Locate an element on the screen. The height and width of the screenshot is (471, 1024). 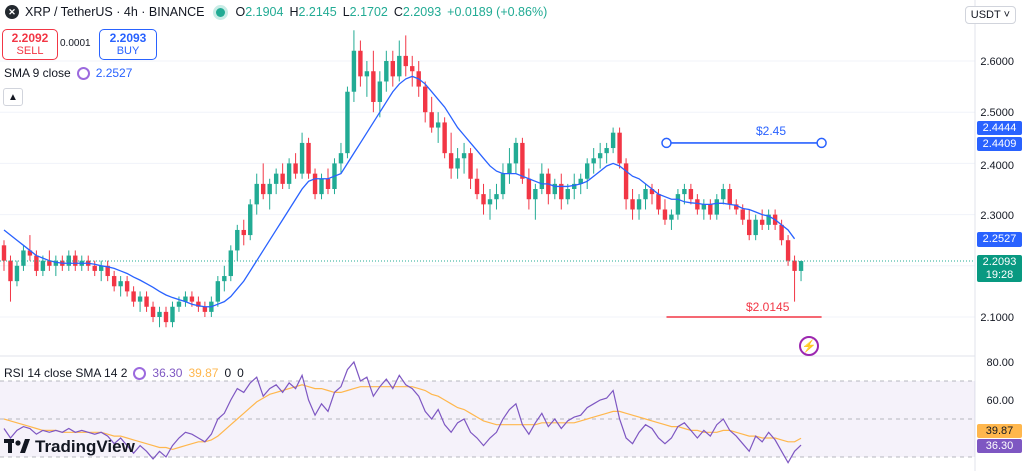
collapse-legend-button: ▲ is located at coordinates (13, 97).